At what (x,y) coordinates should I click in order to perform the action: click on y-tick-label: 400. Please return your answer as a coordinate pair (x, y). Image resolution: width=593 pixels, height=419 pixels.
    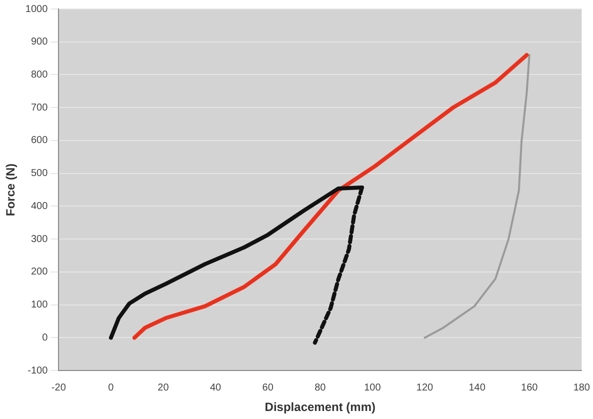
    Looking at the image, I should click on (39, 206).